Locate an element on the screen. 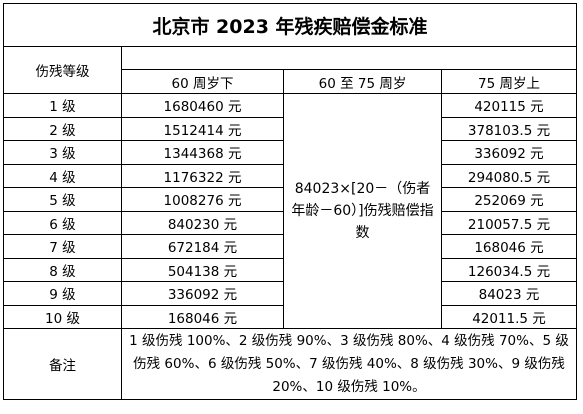 The width and height of the screenshot is (583, 414). under60-header: 60 周岁下 is located at coordinates (202, 81).